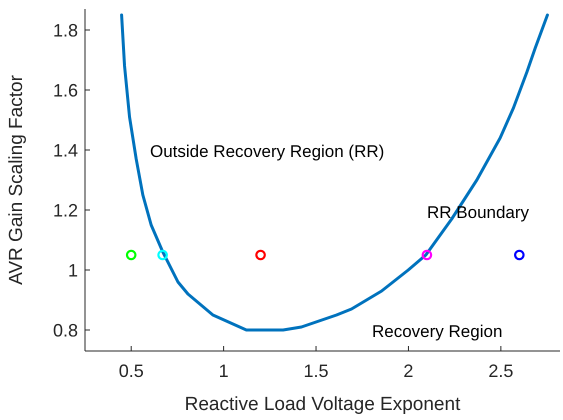 Image resolution: width=563 pixels, height=420 pixels. I want to click on annotation: Outside Recovery Region (RR), so click(267, 151).